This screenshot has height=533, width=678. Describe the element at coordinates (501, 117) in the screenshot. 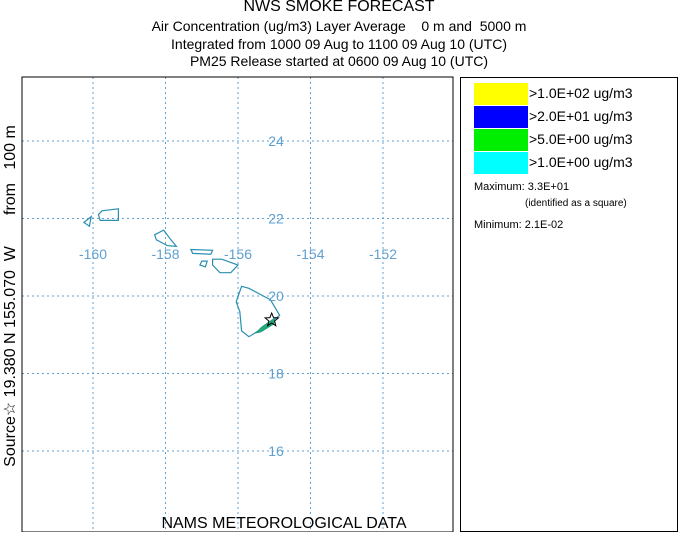

I see `legend-swatch-blue` at that location.